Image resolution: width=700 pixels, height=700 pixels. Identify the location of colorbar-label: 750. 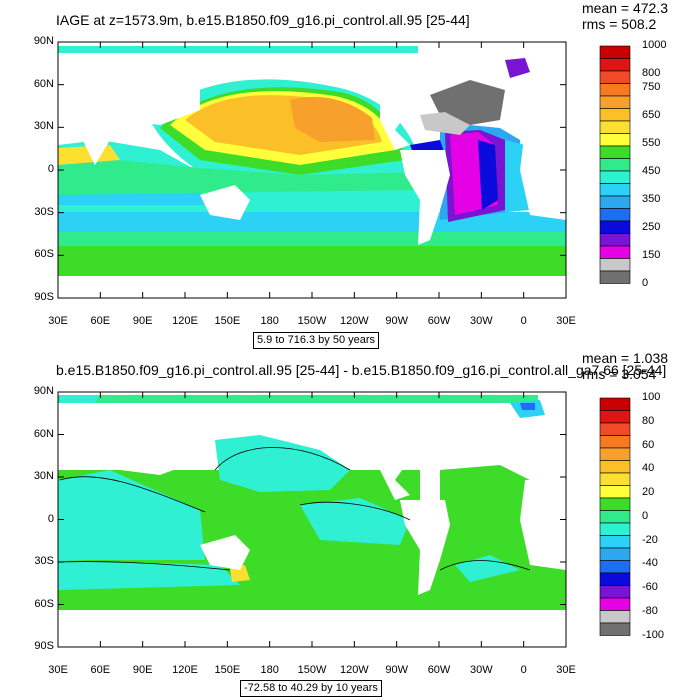
(651, 86).